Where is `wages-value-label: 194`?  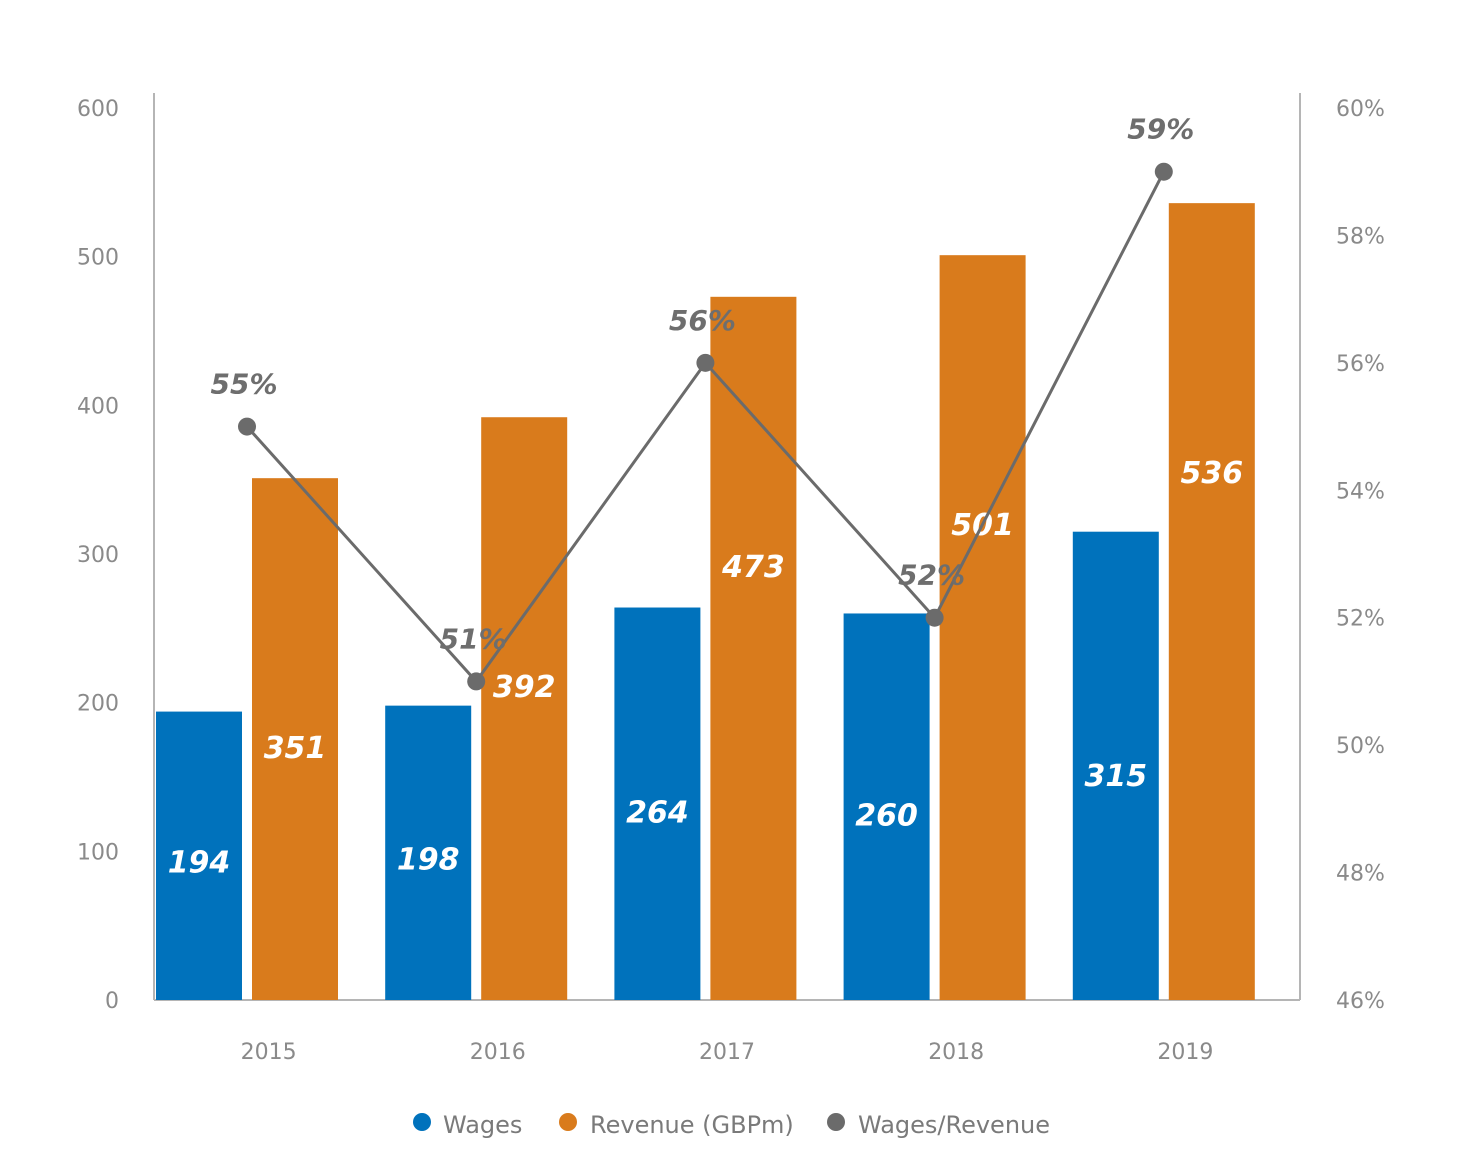 wages-value-label: 194 is located at coordinates (199, 863).